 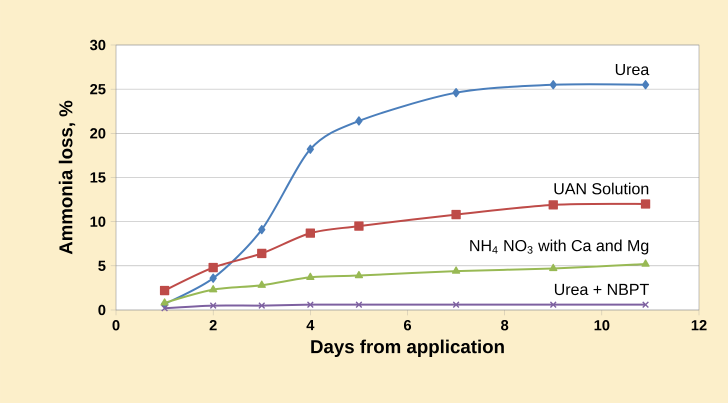 What do you see at coordinates (102, 265) in the screenshot?
I see `y-tick-label: 5` at bounding box center [102, 265].